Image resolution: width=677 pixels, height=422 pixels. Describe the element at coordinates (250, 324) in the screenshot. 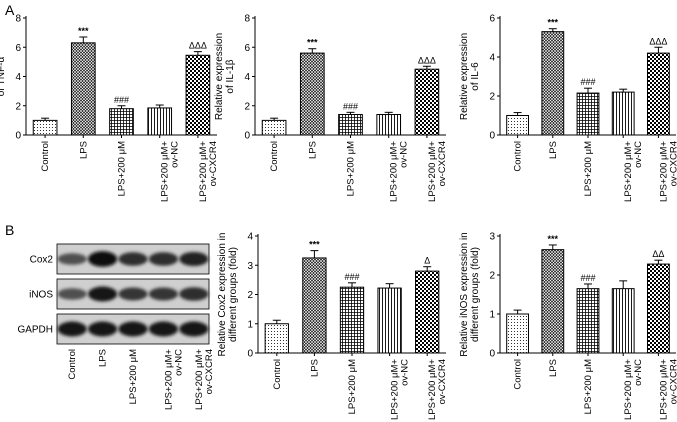

I see `cox2-y-tick-label: 1` at that location.